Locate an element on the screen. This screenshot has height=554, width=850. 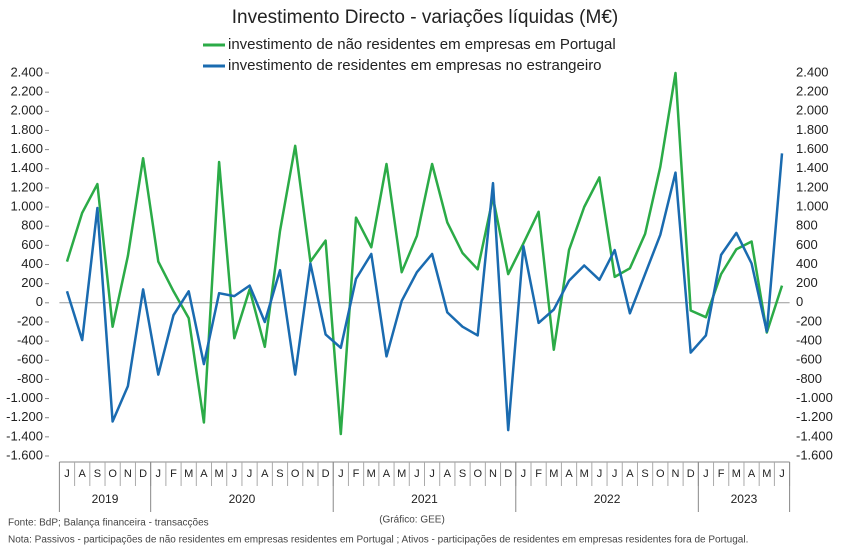
y-tick-label: 1.400 is located at coordinates (26, 167).